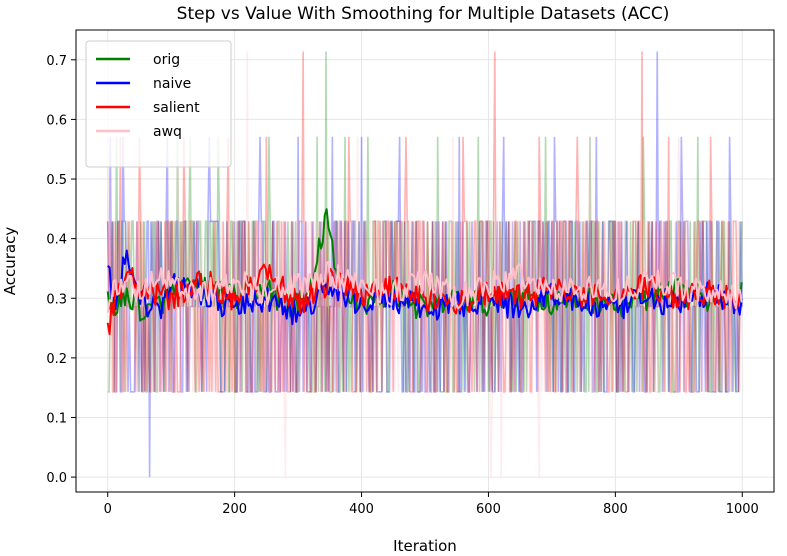  Describe the element at coordinates (56, 359) in the screenshot. I see `y-tick-label: 0.2` at that location.